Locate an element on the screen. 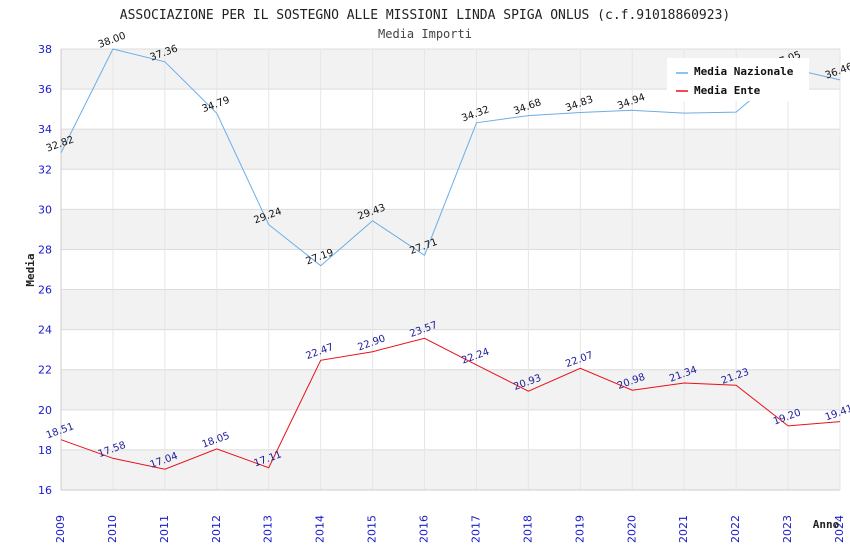 This screenshot has width=850, height=550. x-tick-label: 2017 is located at coordinates (475, 529).